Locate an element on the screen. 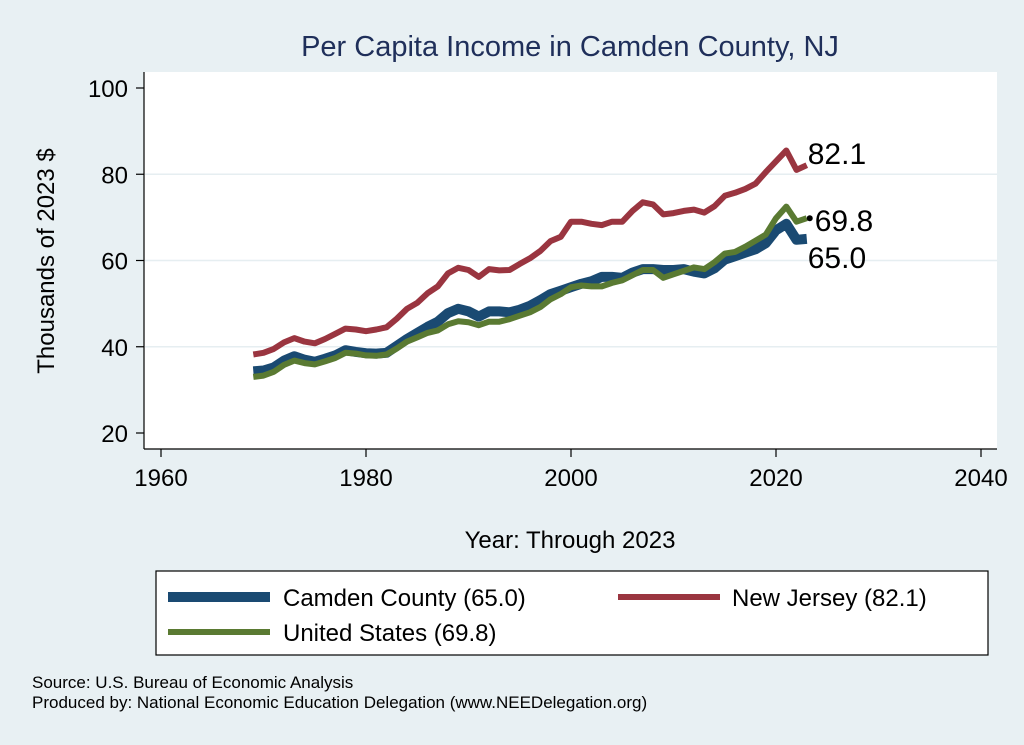 This screenshot has height=745, width=1024. y-tick-label-20: 20 is located at coordinates (114, 434).